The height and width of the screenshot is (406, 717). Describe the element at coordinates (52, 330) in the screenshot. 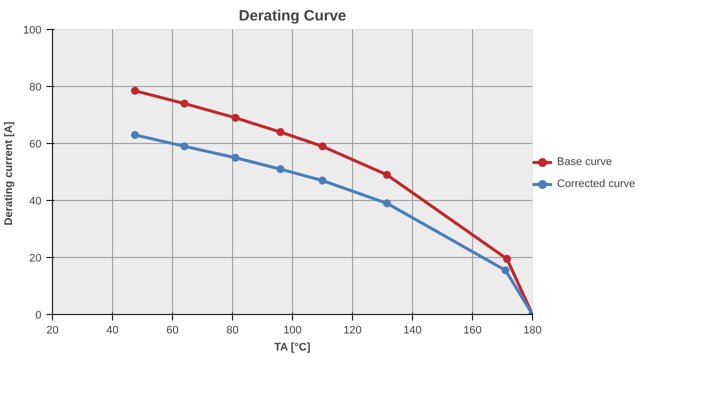

I see `x-tick-label: 20` at that location.